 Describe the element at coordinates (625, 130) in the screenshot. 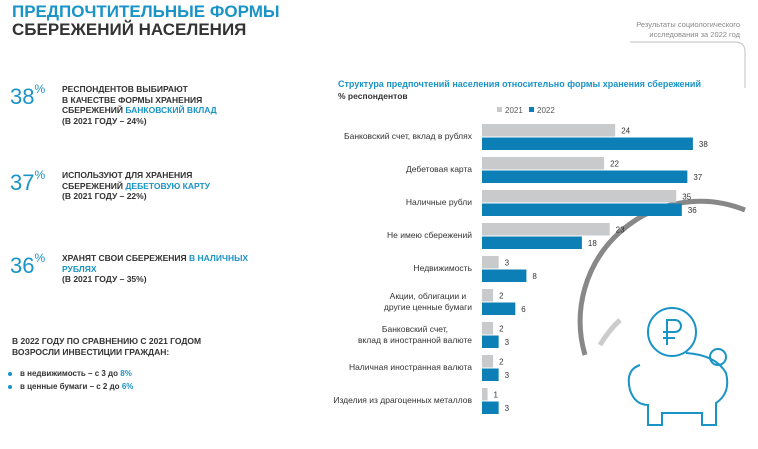

I see `value-label: 24` at that location.